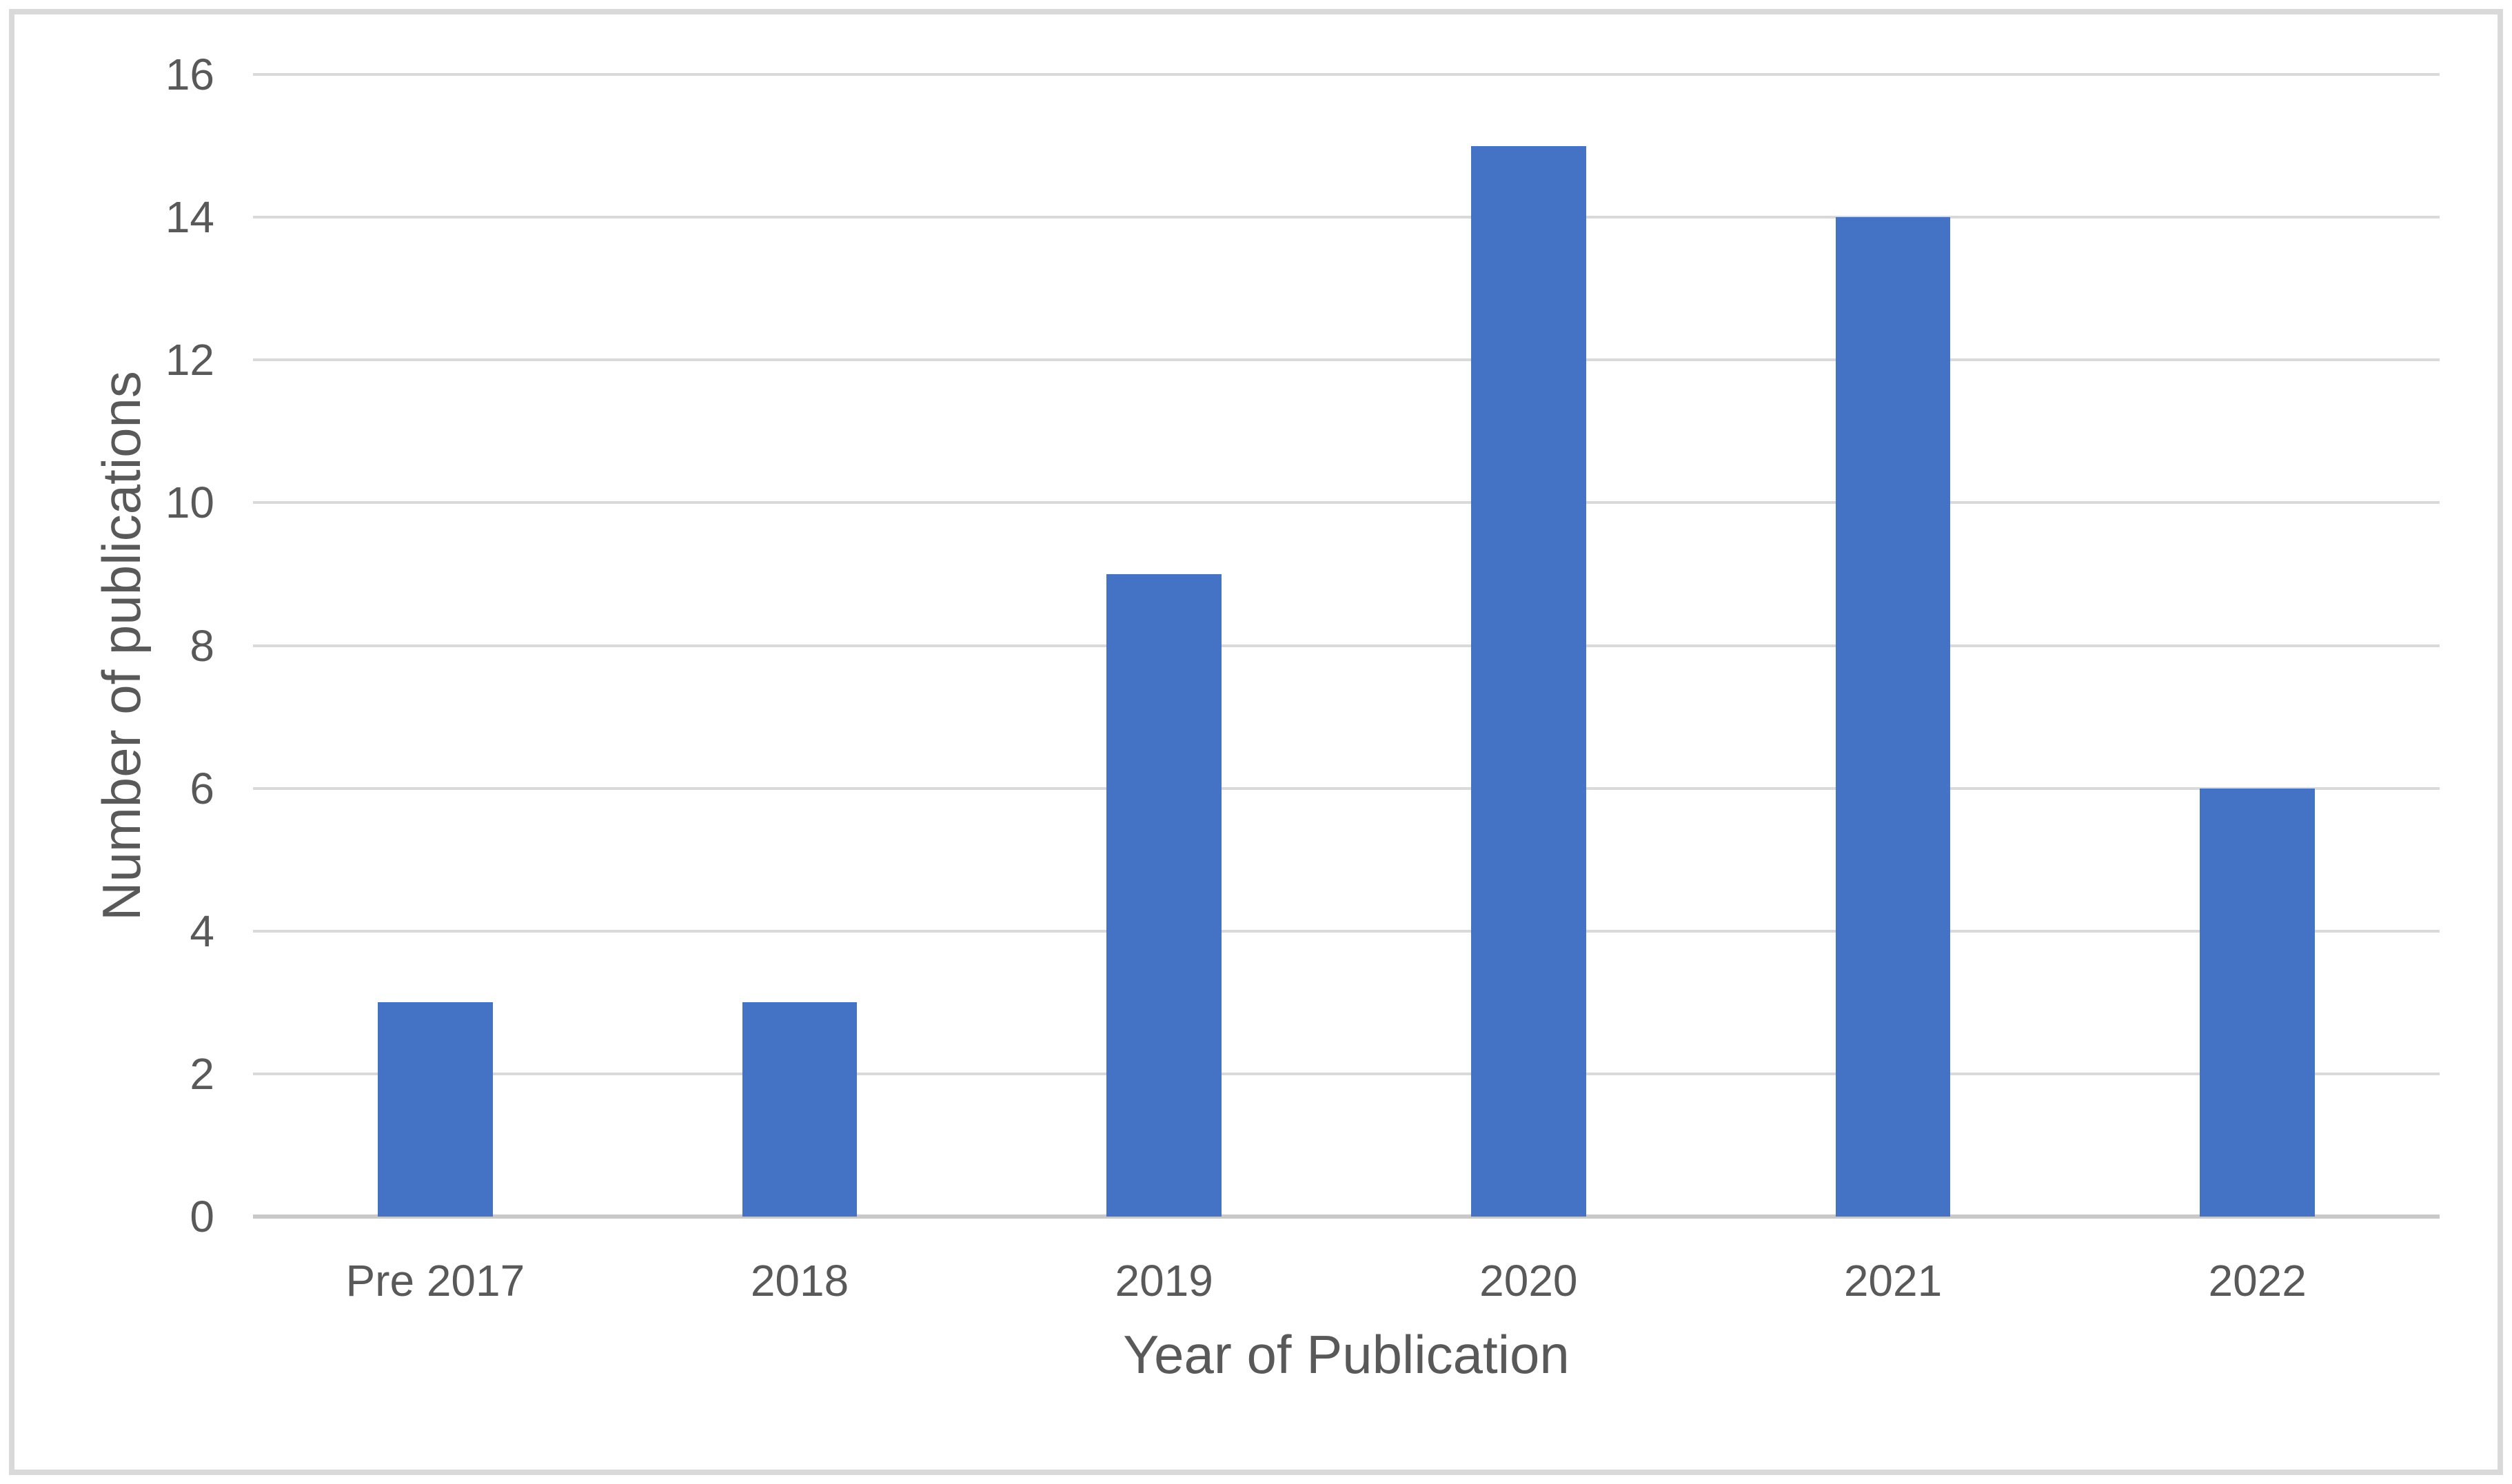 Image resolution: width=2512 pixels, height=1484 pixels. Describe the element at coordinates (202, 1073) in the screenshot. I see `y-tick-label: 2` at that location.